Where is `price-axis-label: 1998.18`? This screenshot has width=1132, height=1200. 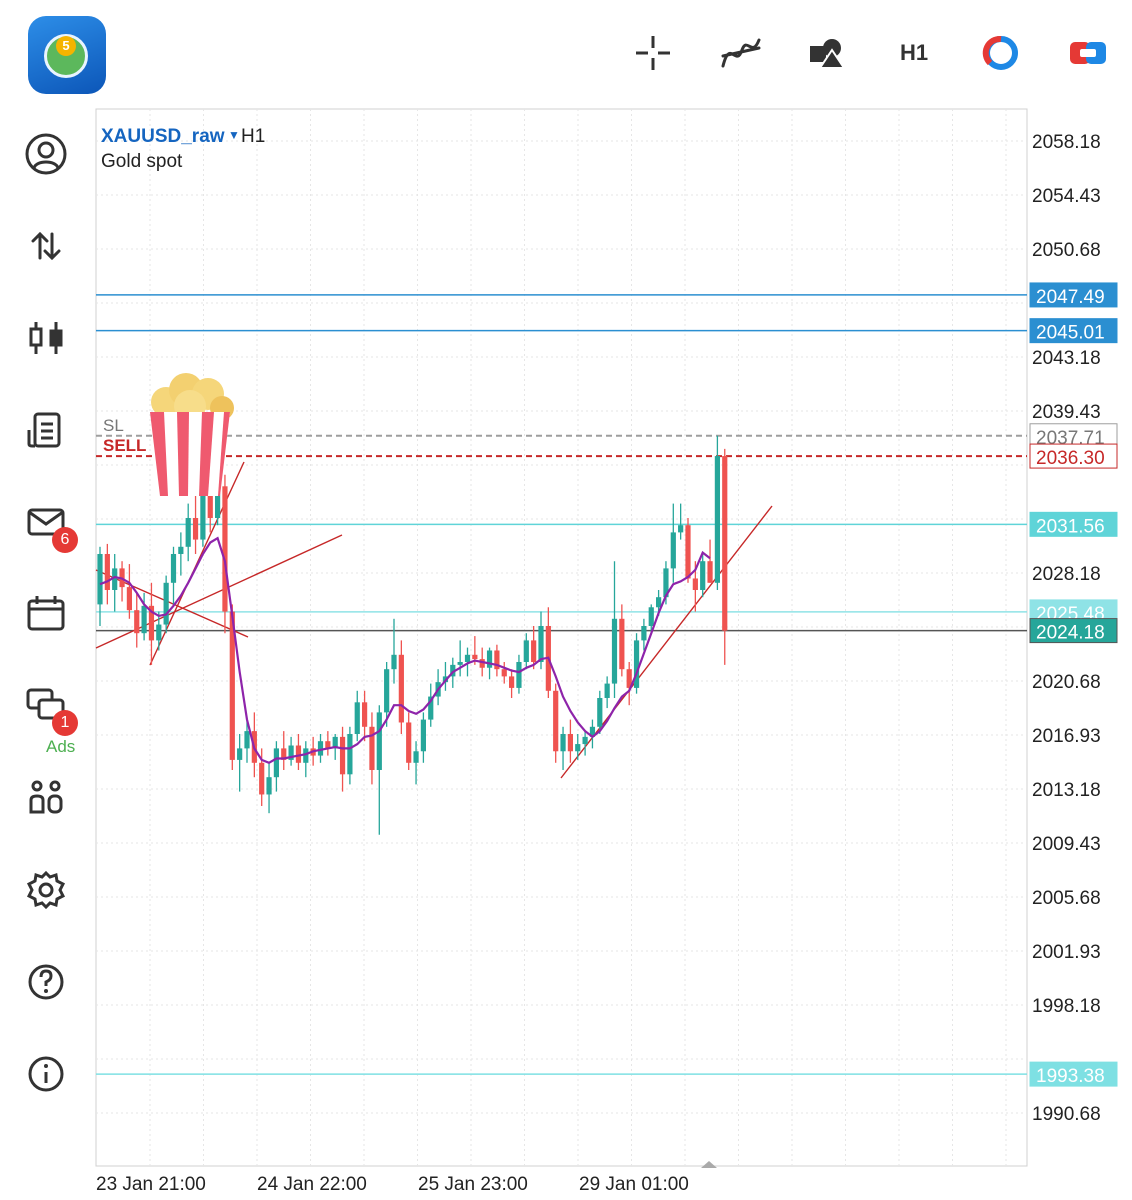 price-axis-label: 1998.18 is located at coordinates (1066, 1006).